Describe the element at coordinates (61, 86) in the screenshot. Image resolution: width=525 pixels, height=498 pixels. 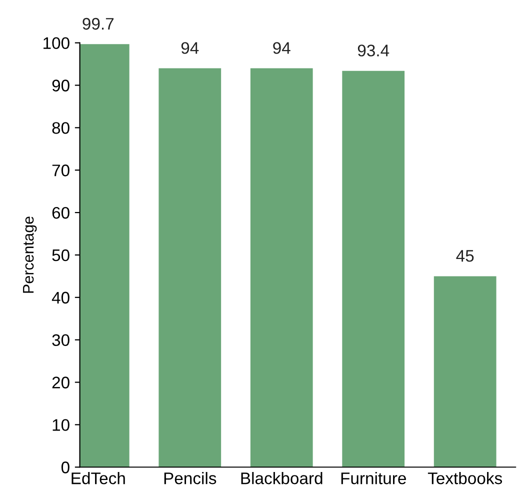
I see `y-tick-label: 90` at that location.